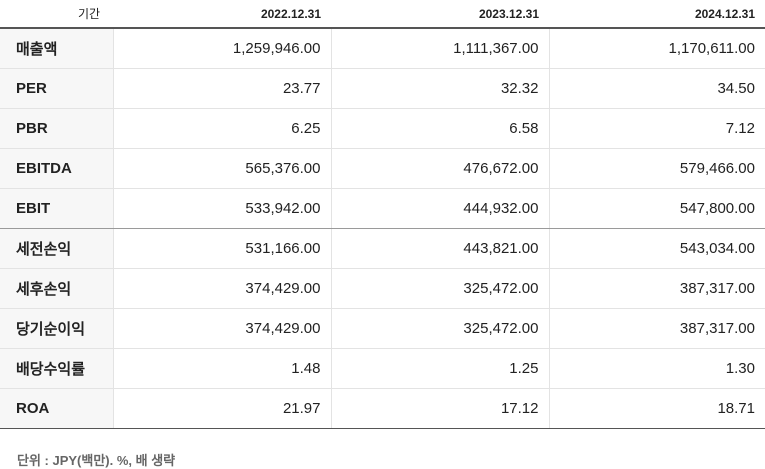 Image resolution: width=765 pixels, height=469 pixels. Describe the element at coordinates (439, 168) in the screenshot. I see `cell-value: 476,672.00` at that location.